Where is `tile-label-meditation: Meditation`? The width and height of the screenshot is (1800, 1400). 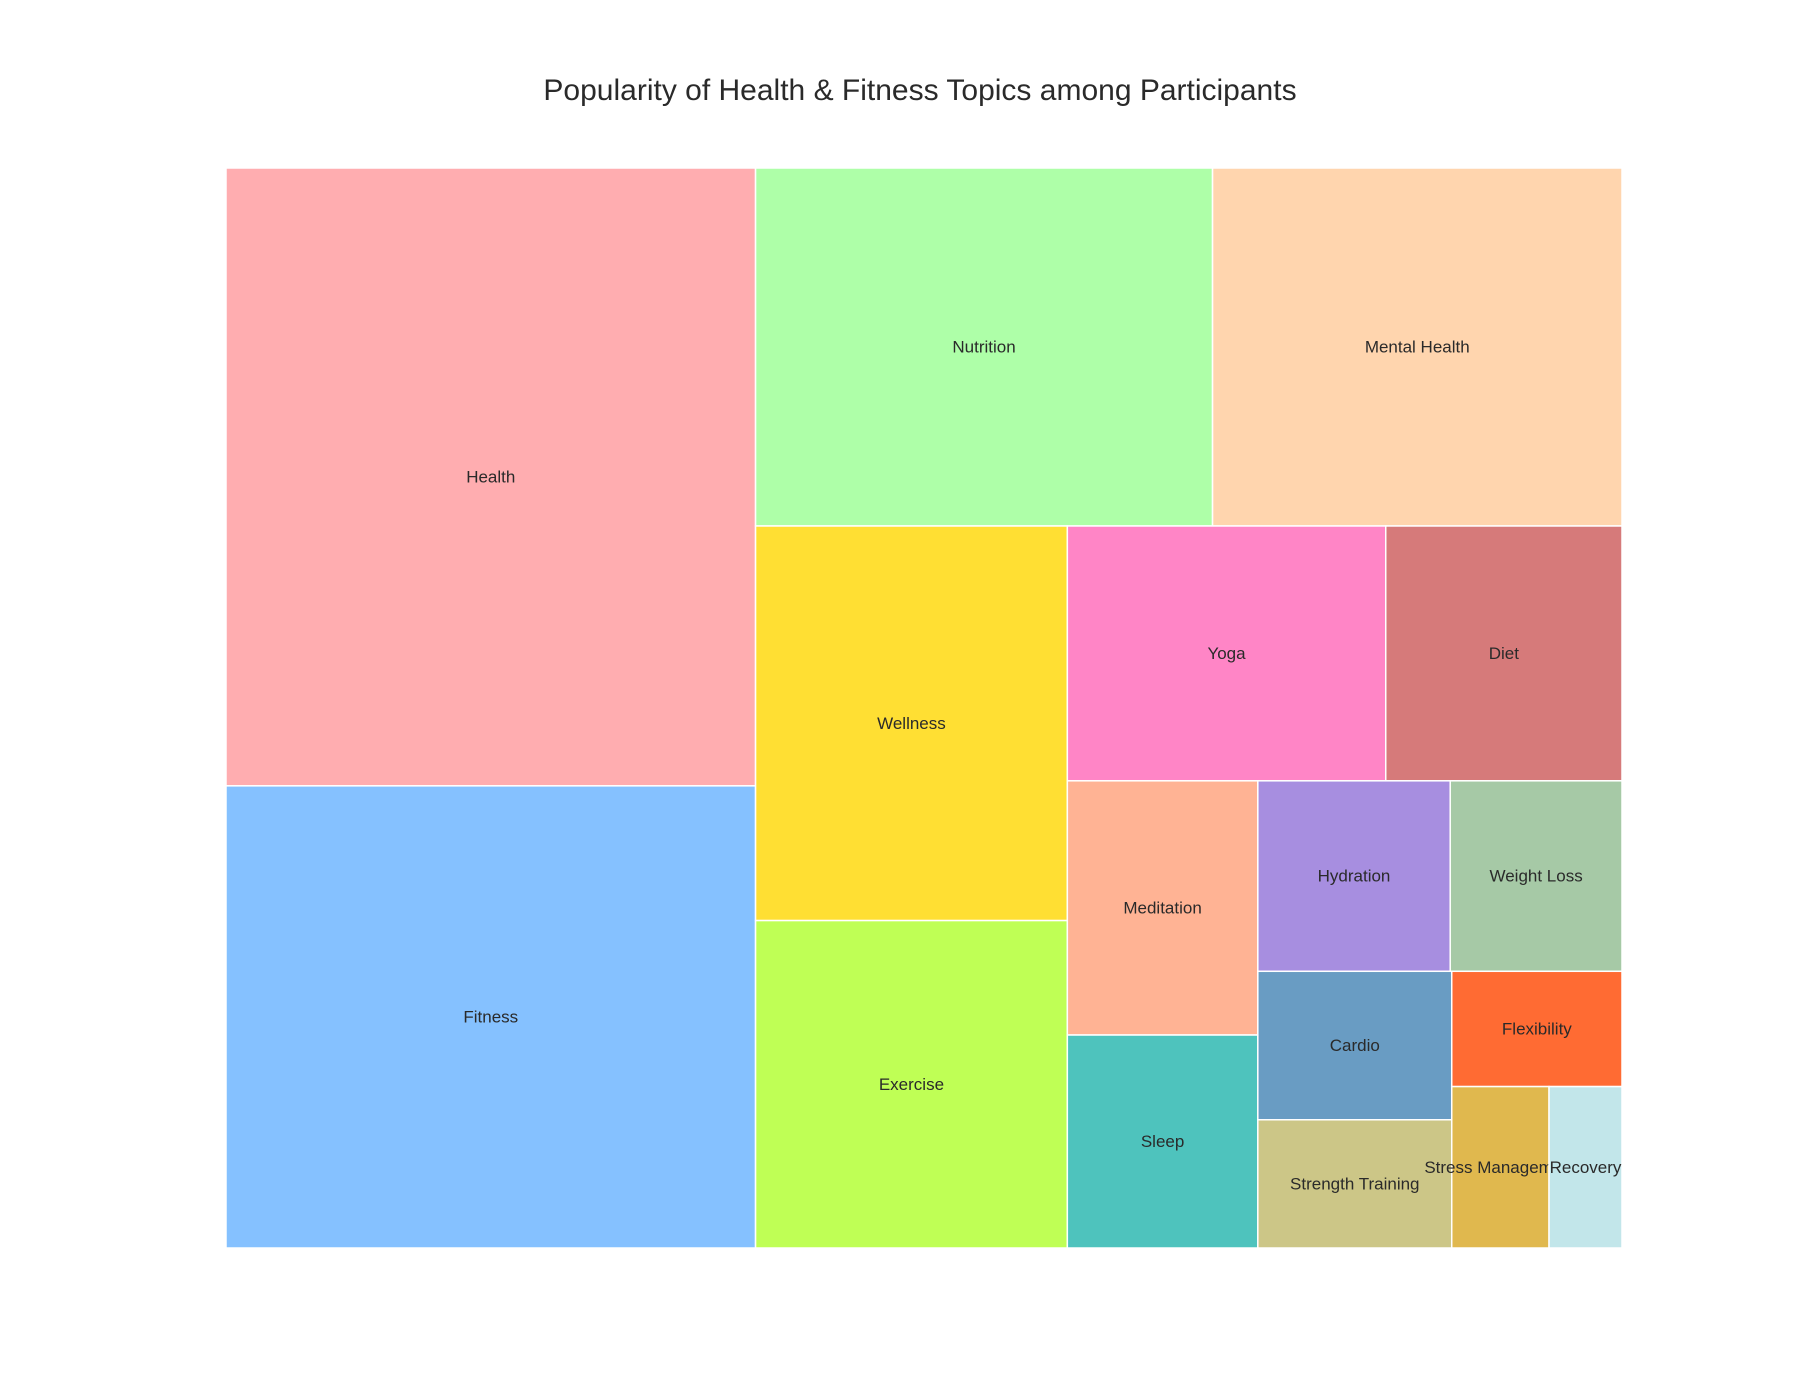 tile-label-meditation: Meditation is located at coordinates (1162, 907).